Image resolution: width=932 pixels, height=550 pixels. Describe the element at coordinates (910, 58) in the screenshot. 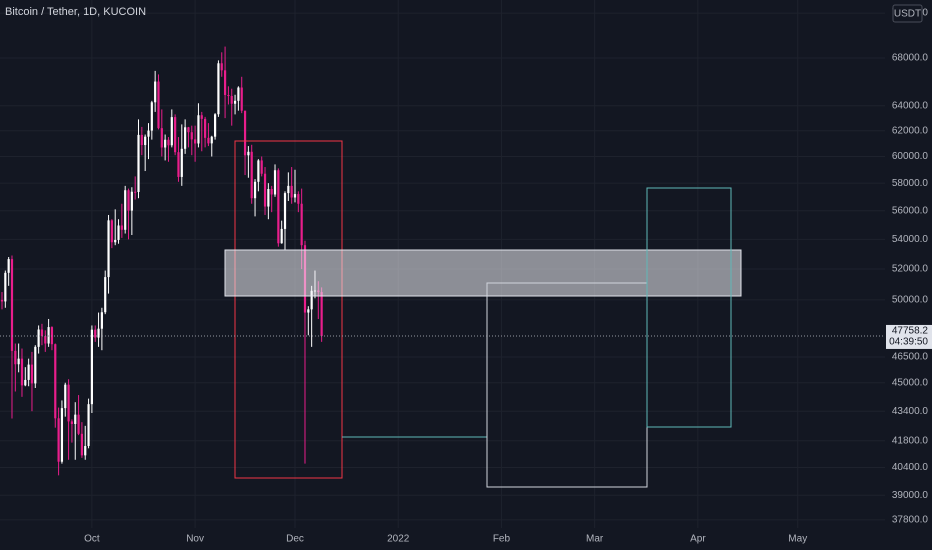

I see `y-tick-label: 68000.0` at that location.